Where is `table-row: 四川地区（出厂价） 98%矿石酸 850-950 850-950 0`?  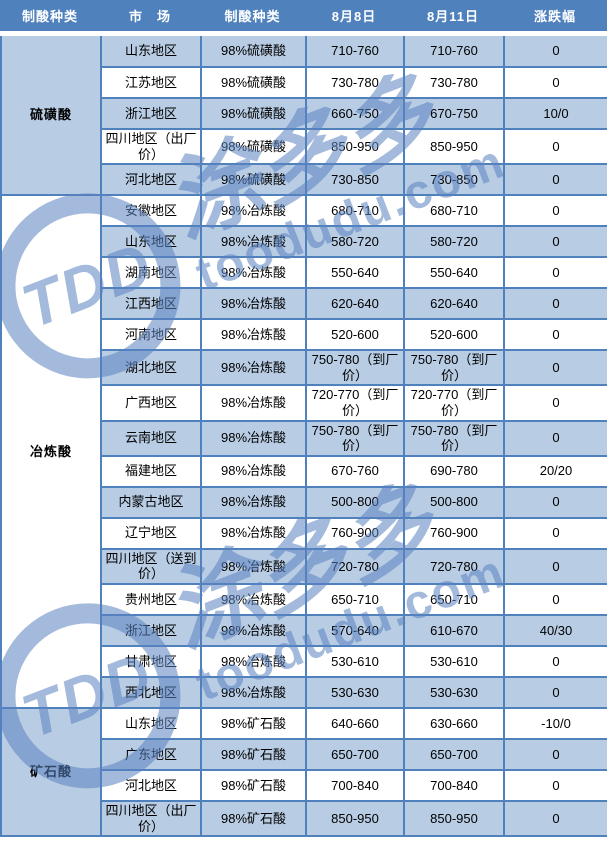 table-row: 四川地区（出厂价） 98%矿石酸 850-950 850-950 0 is located at coordinates (304, 818).